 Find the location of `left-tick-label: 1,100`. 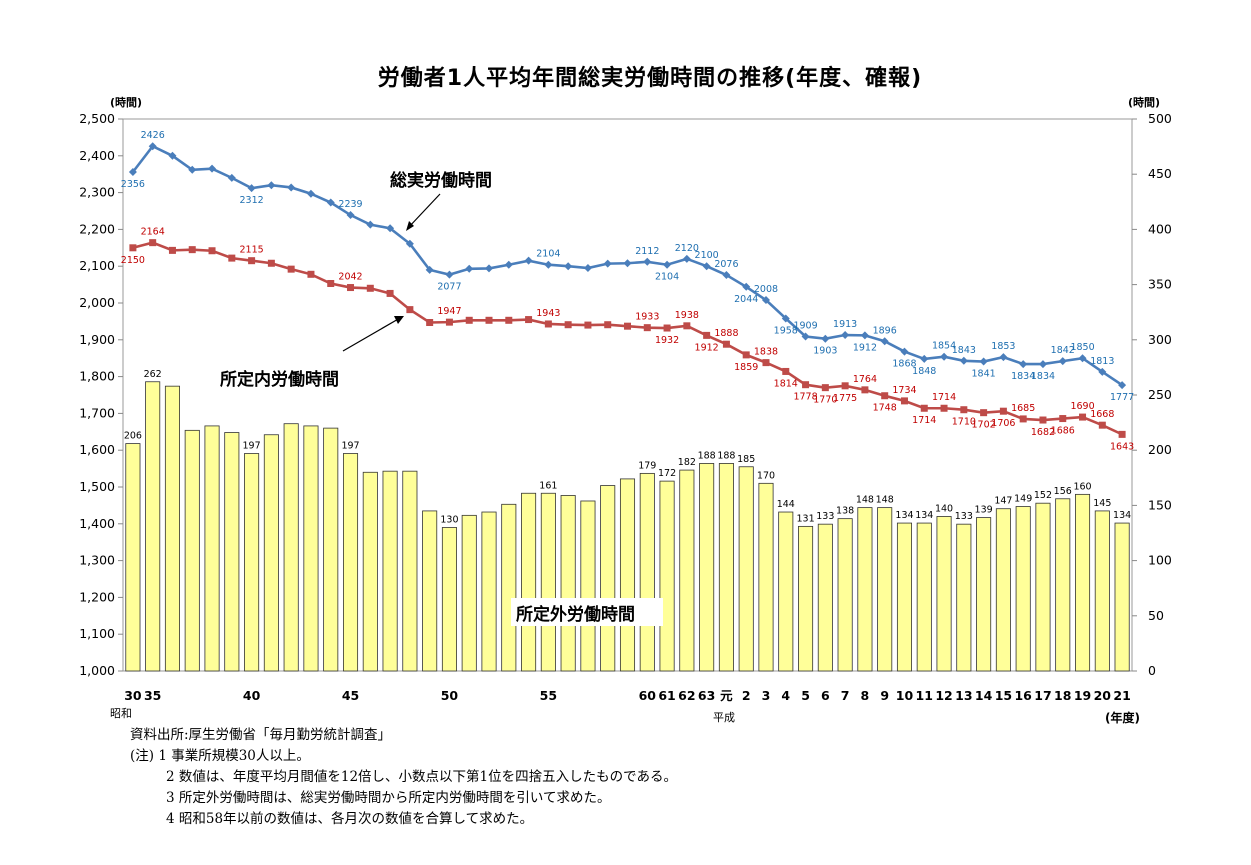

left-tick-label: 1,100 is located at coordinates (97, 633).